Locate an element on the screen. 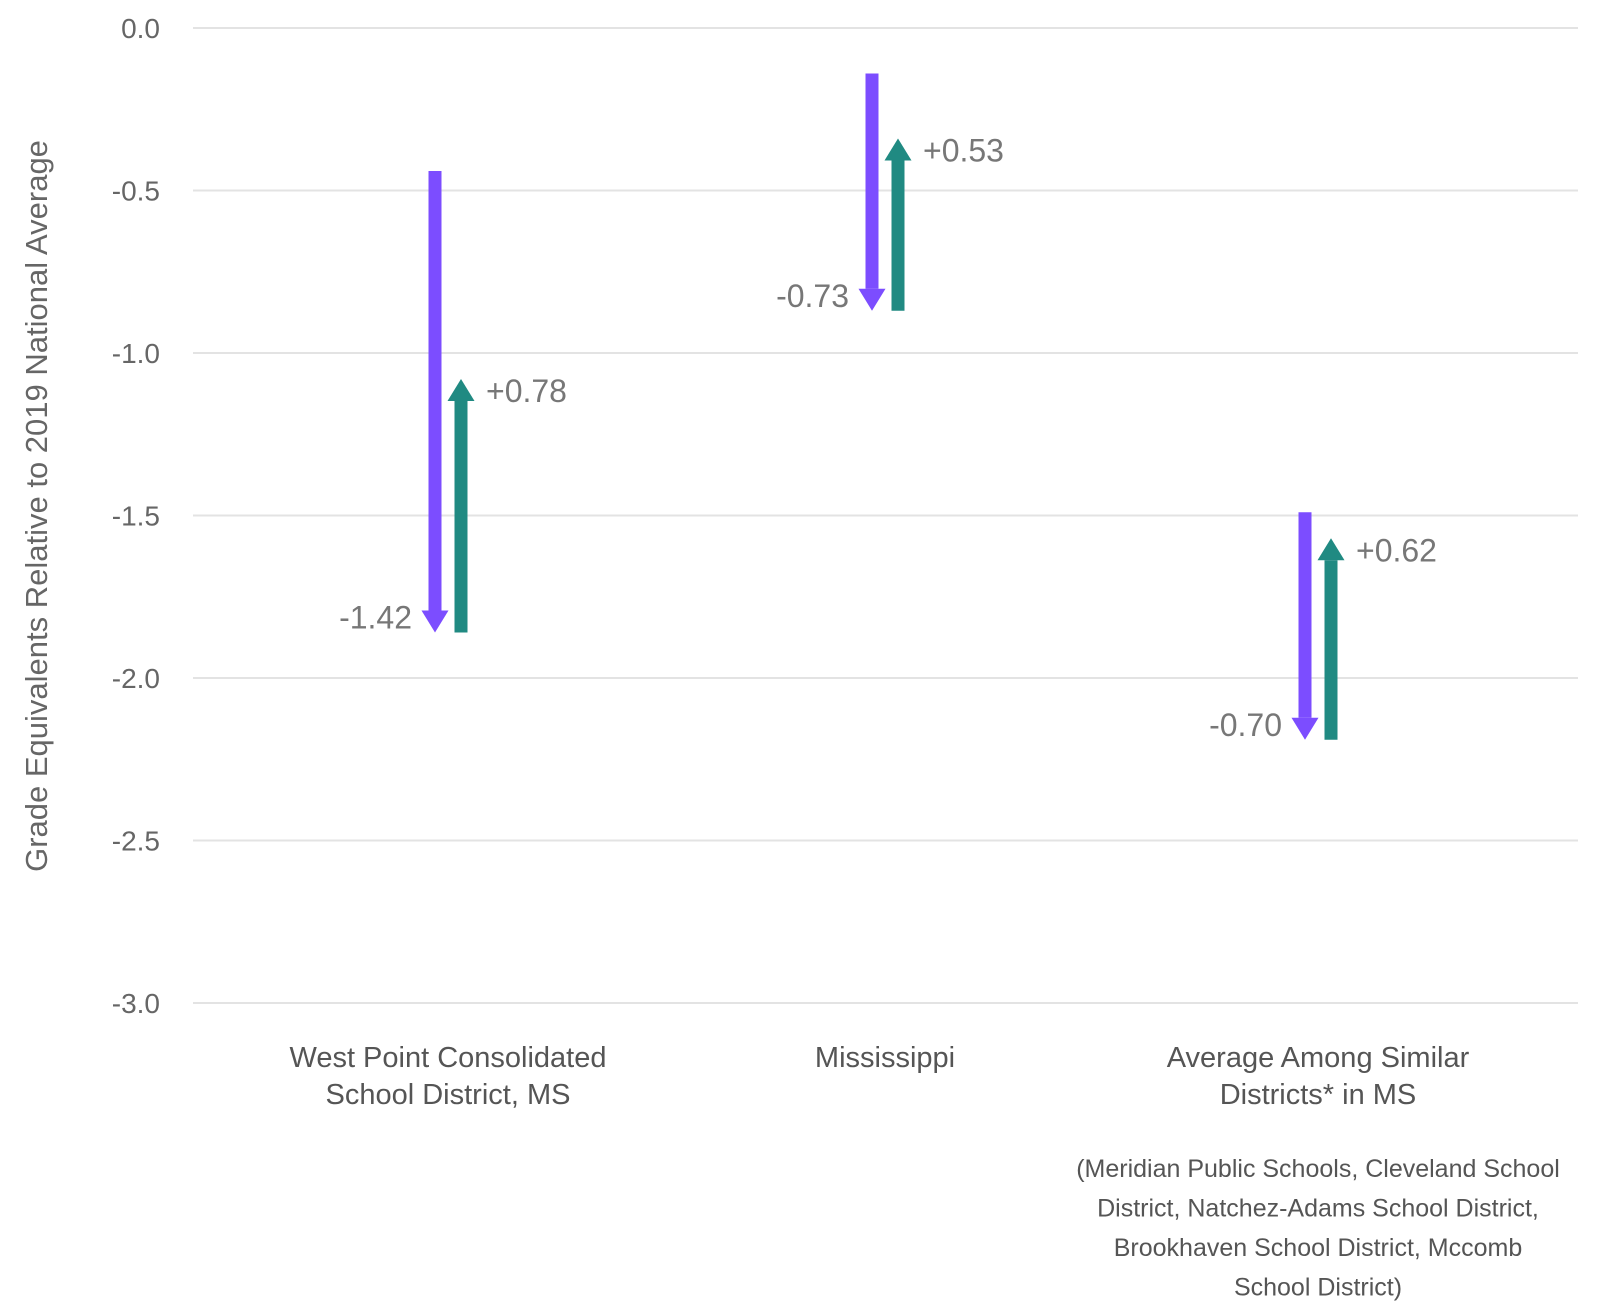  category-label: Mississippi is located at coordinates (885, 1058).